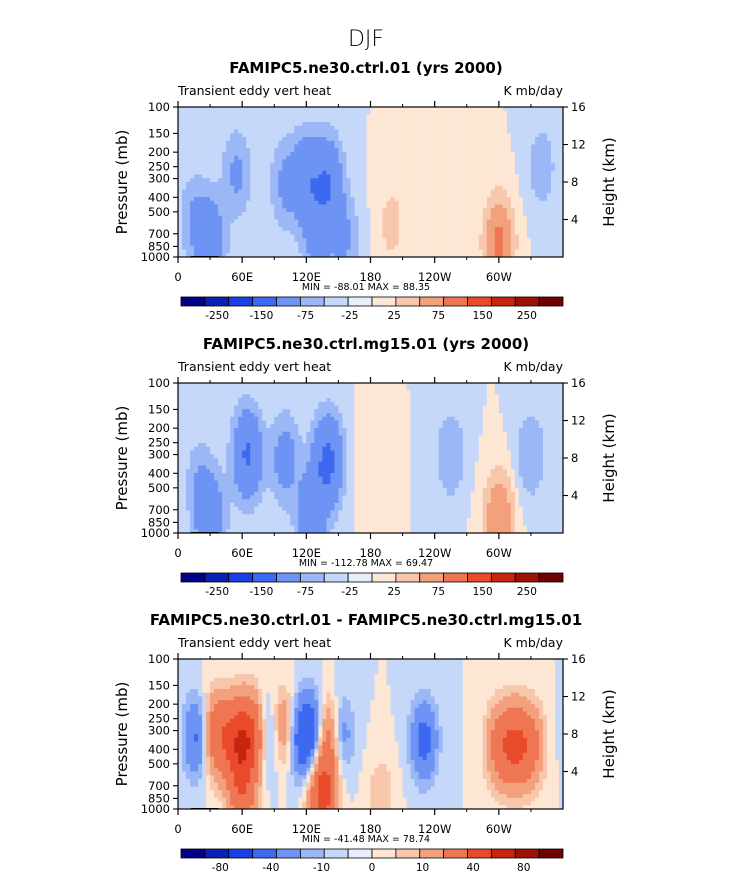  What do you see at coordinates (159, 107) in the screenshot?
I see `y-tick-label: 100` at bounding box center [159, 107].